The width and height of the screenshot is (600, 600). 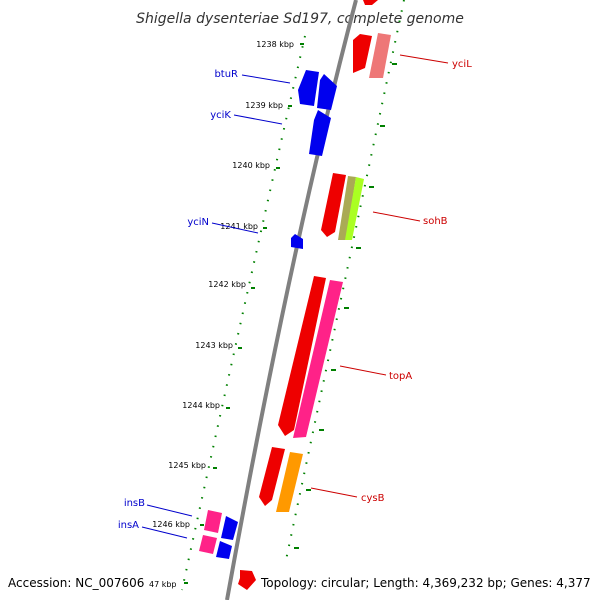 I want to click on kbp-label-1246: 1246 kbp, so click(x=171, y=524).